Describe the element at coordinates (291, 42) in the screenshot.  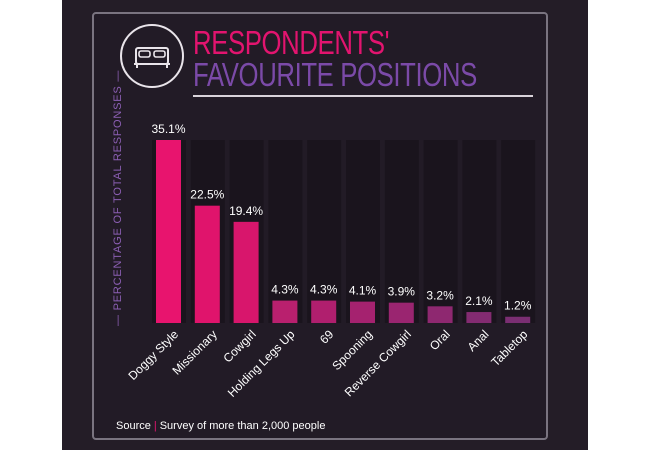
I see `chart-title-line1: RESPONDENTS'` at that location.